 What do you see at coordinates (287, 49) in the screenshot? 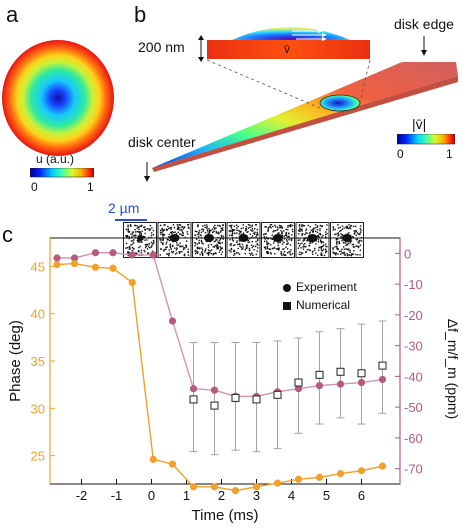
I see `velocity-inset-symbol: v̄` at bounding box center [287, 49].